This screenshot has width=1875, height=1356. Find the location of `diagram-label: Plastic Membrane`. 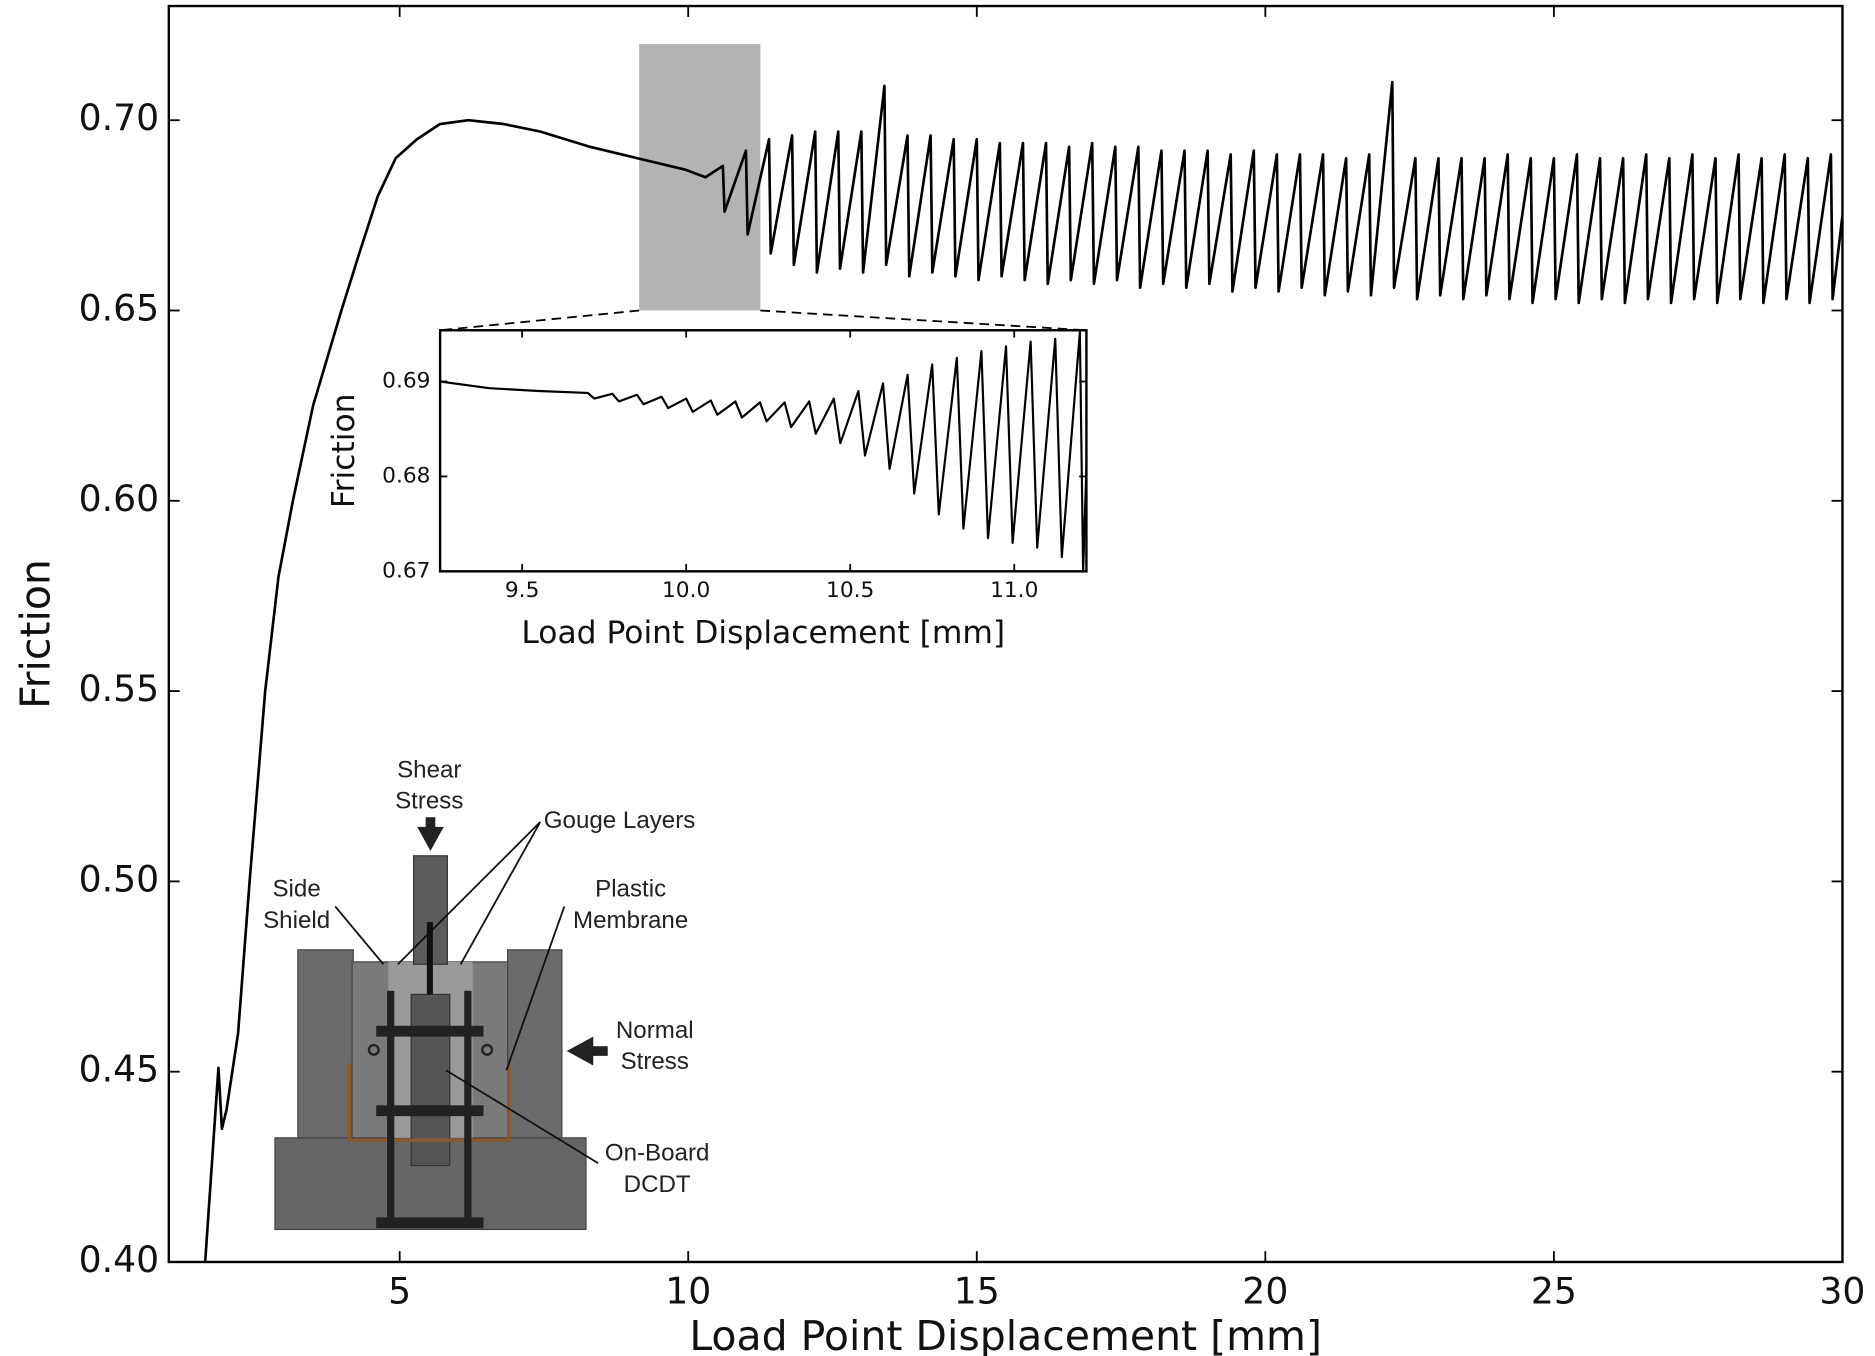

diagram-label: Plastic Membrane is located at coordinates (630, 905).